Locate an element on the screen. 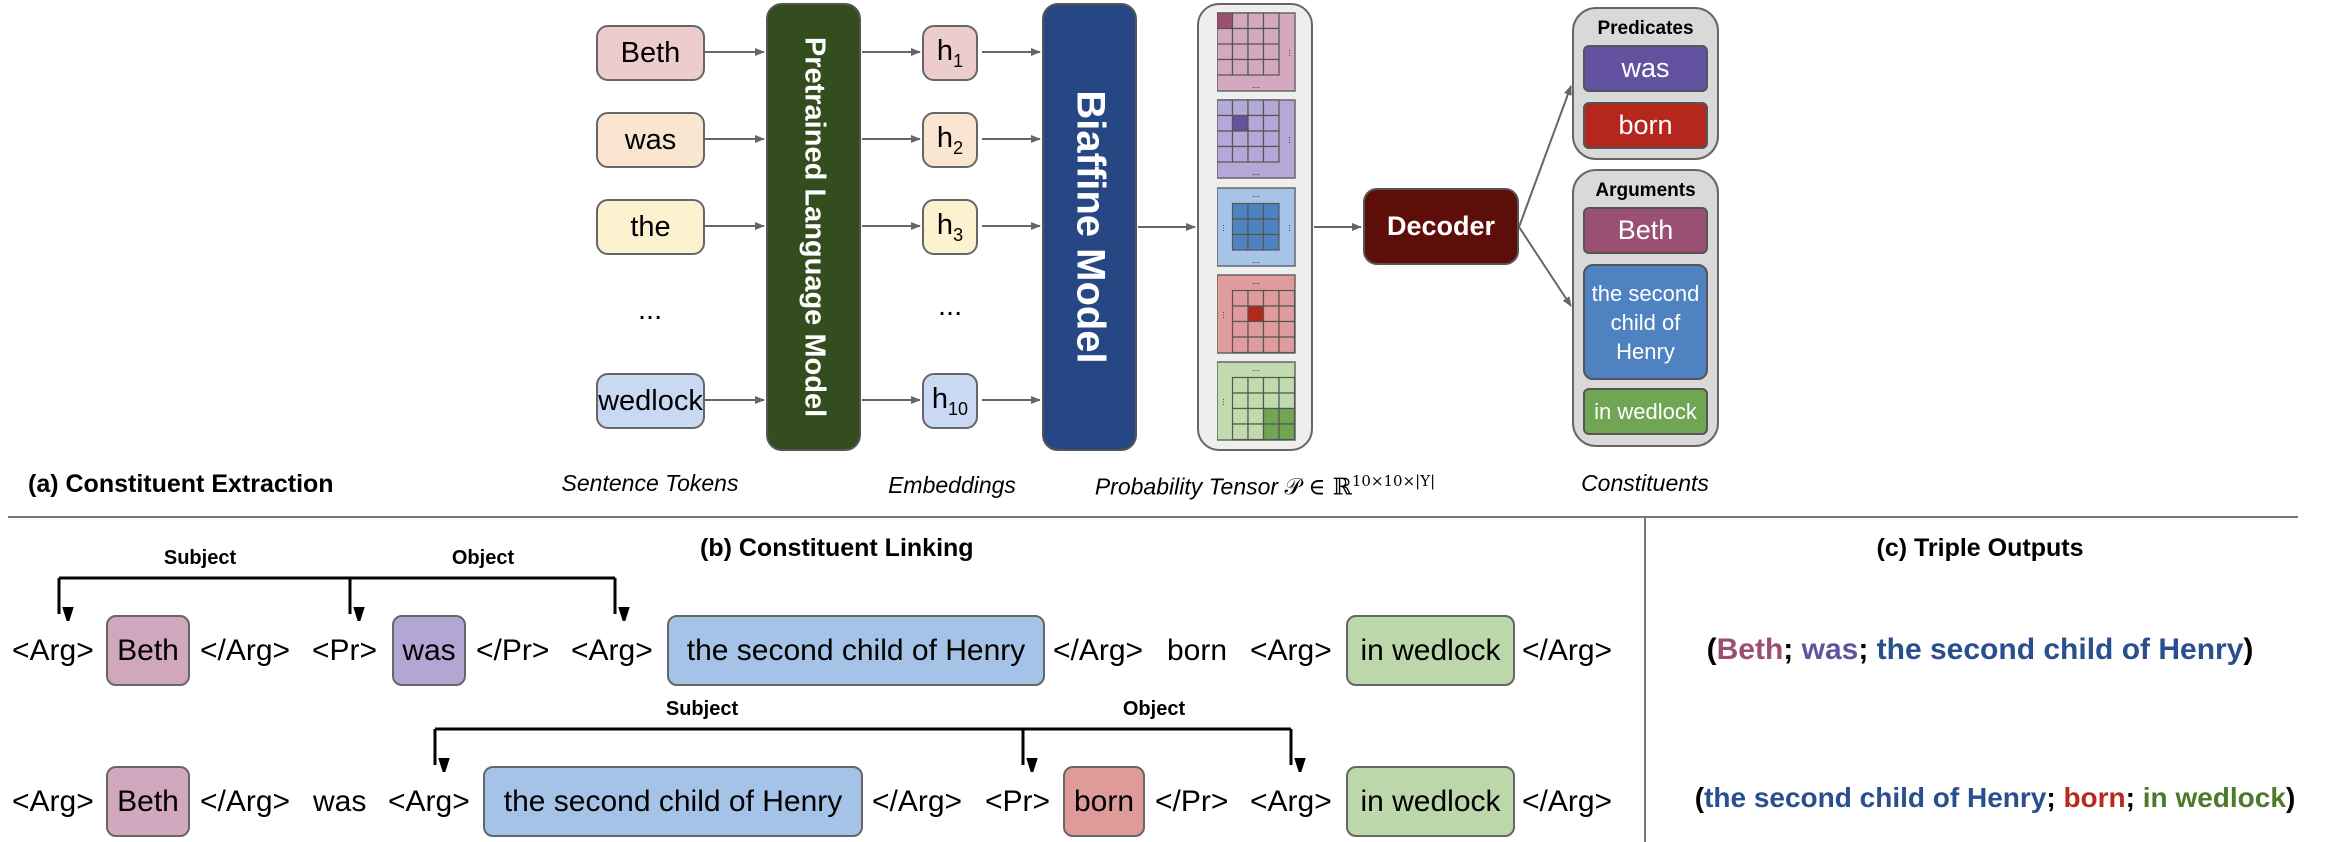 The image size is (2344, 842). biaffine-label: Biaffine Model is located at coordinates (1090, 227).